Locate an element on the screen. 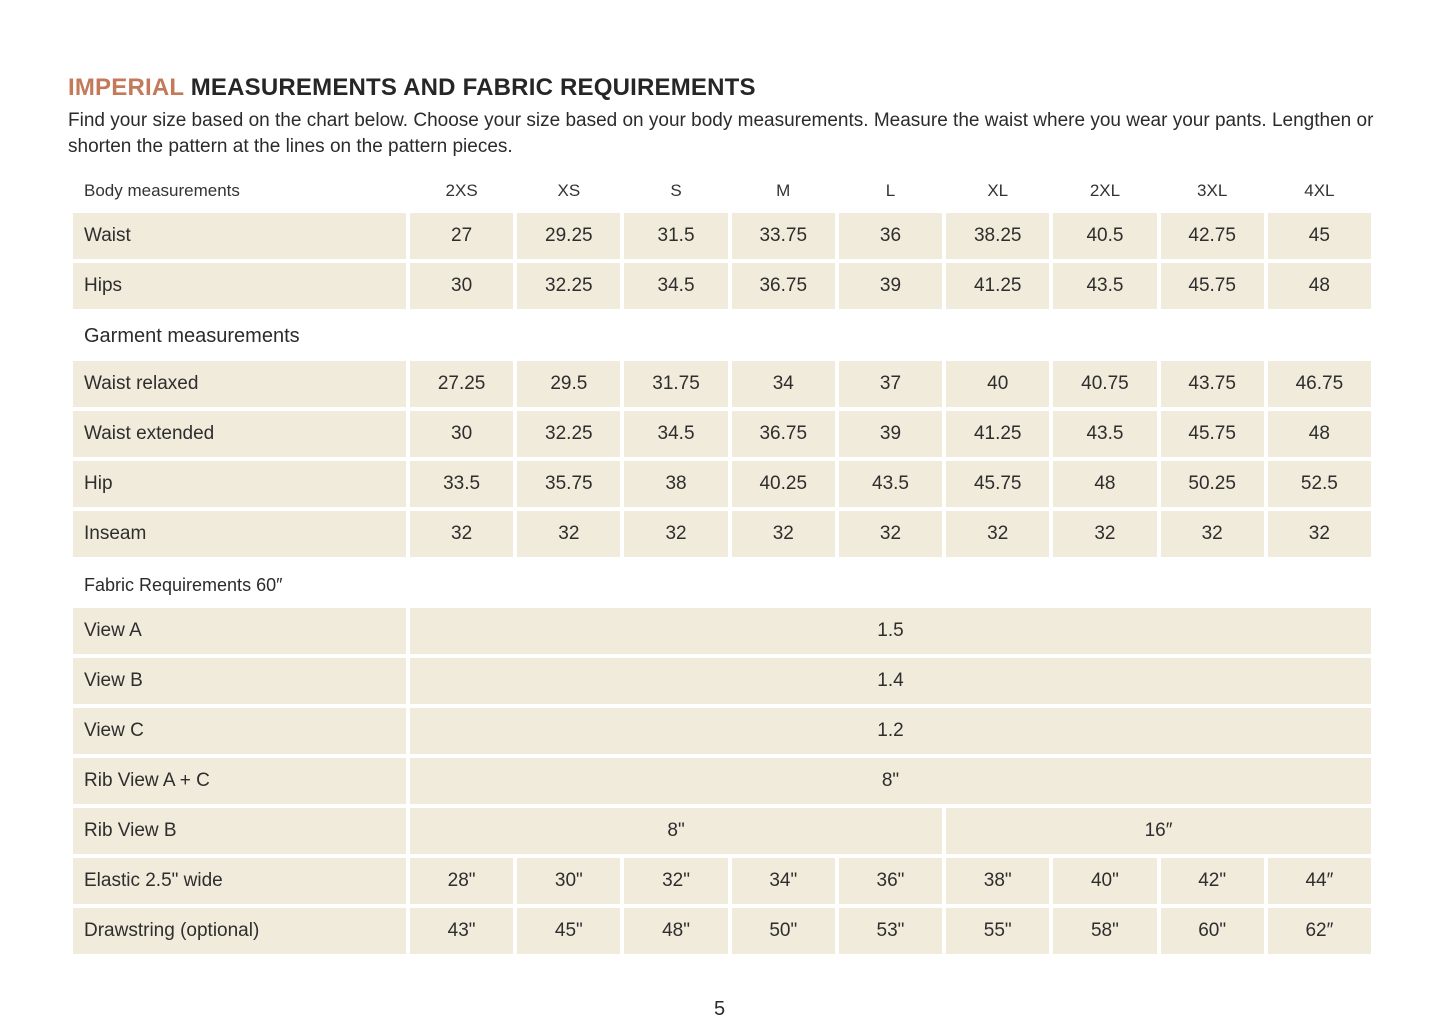 This screenshot has width=1445, height=1021. measurement-cell: 29.25 is located at coordinates (569, 236).